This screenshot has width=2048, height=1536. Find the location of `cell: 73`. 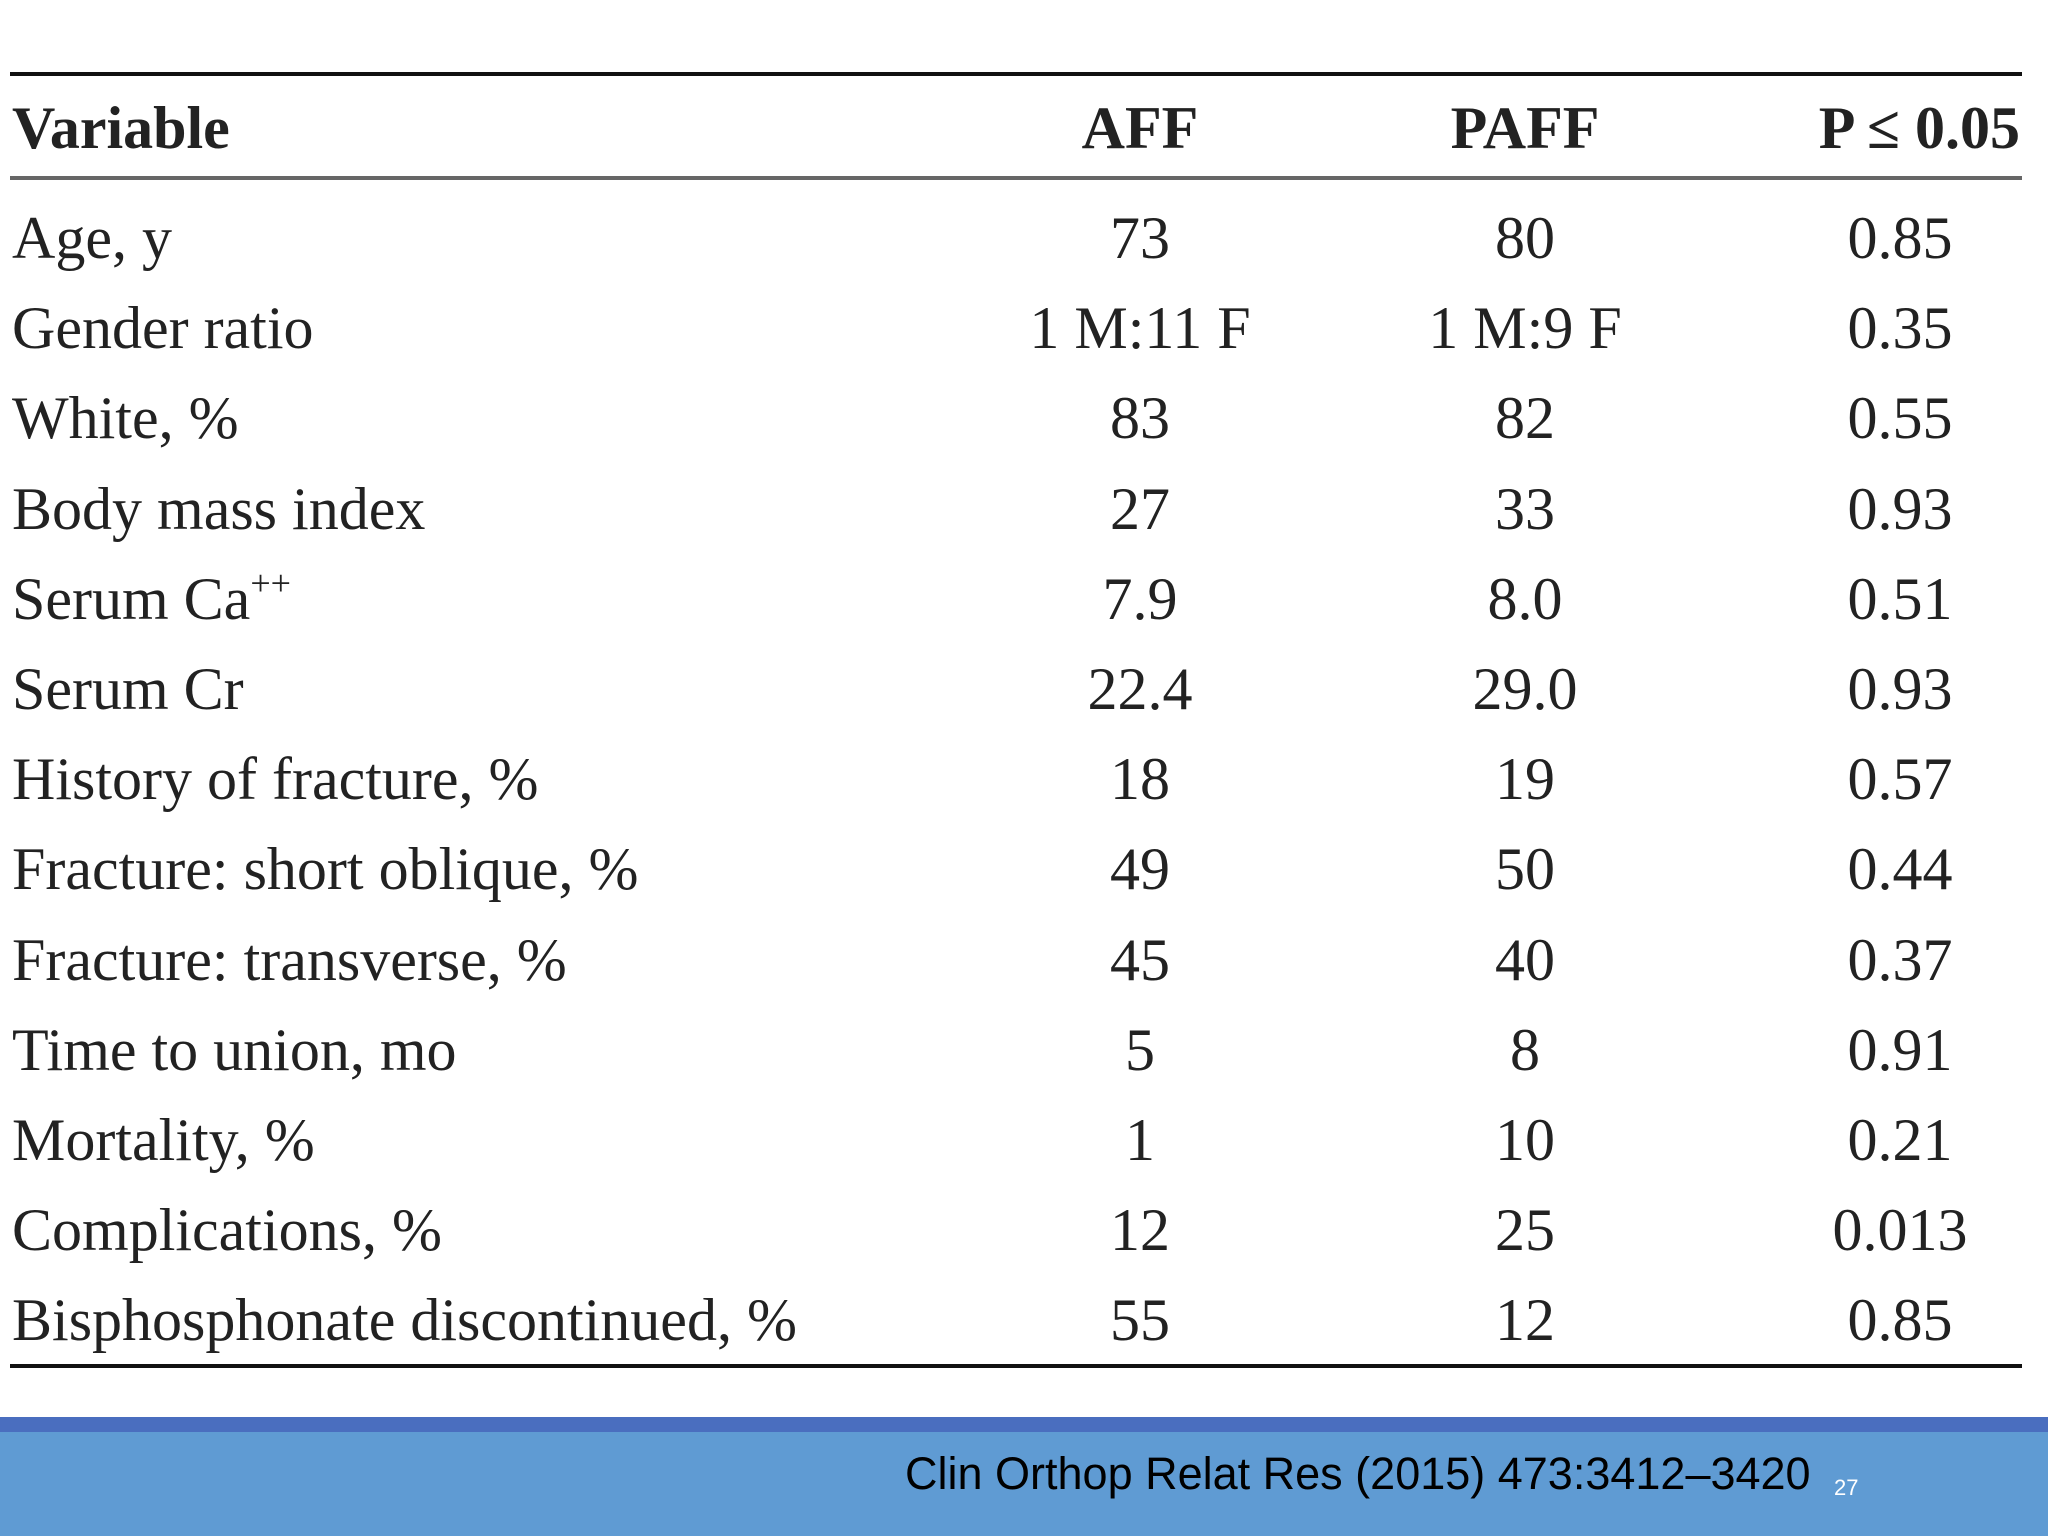

cell: 73 is located at coordinates (1140, 238).